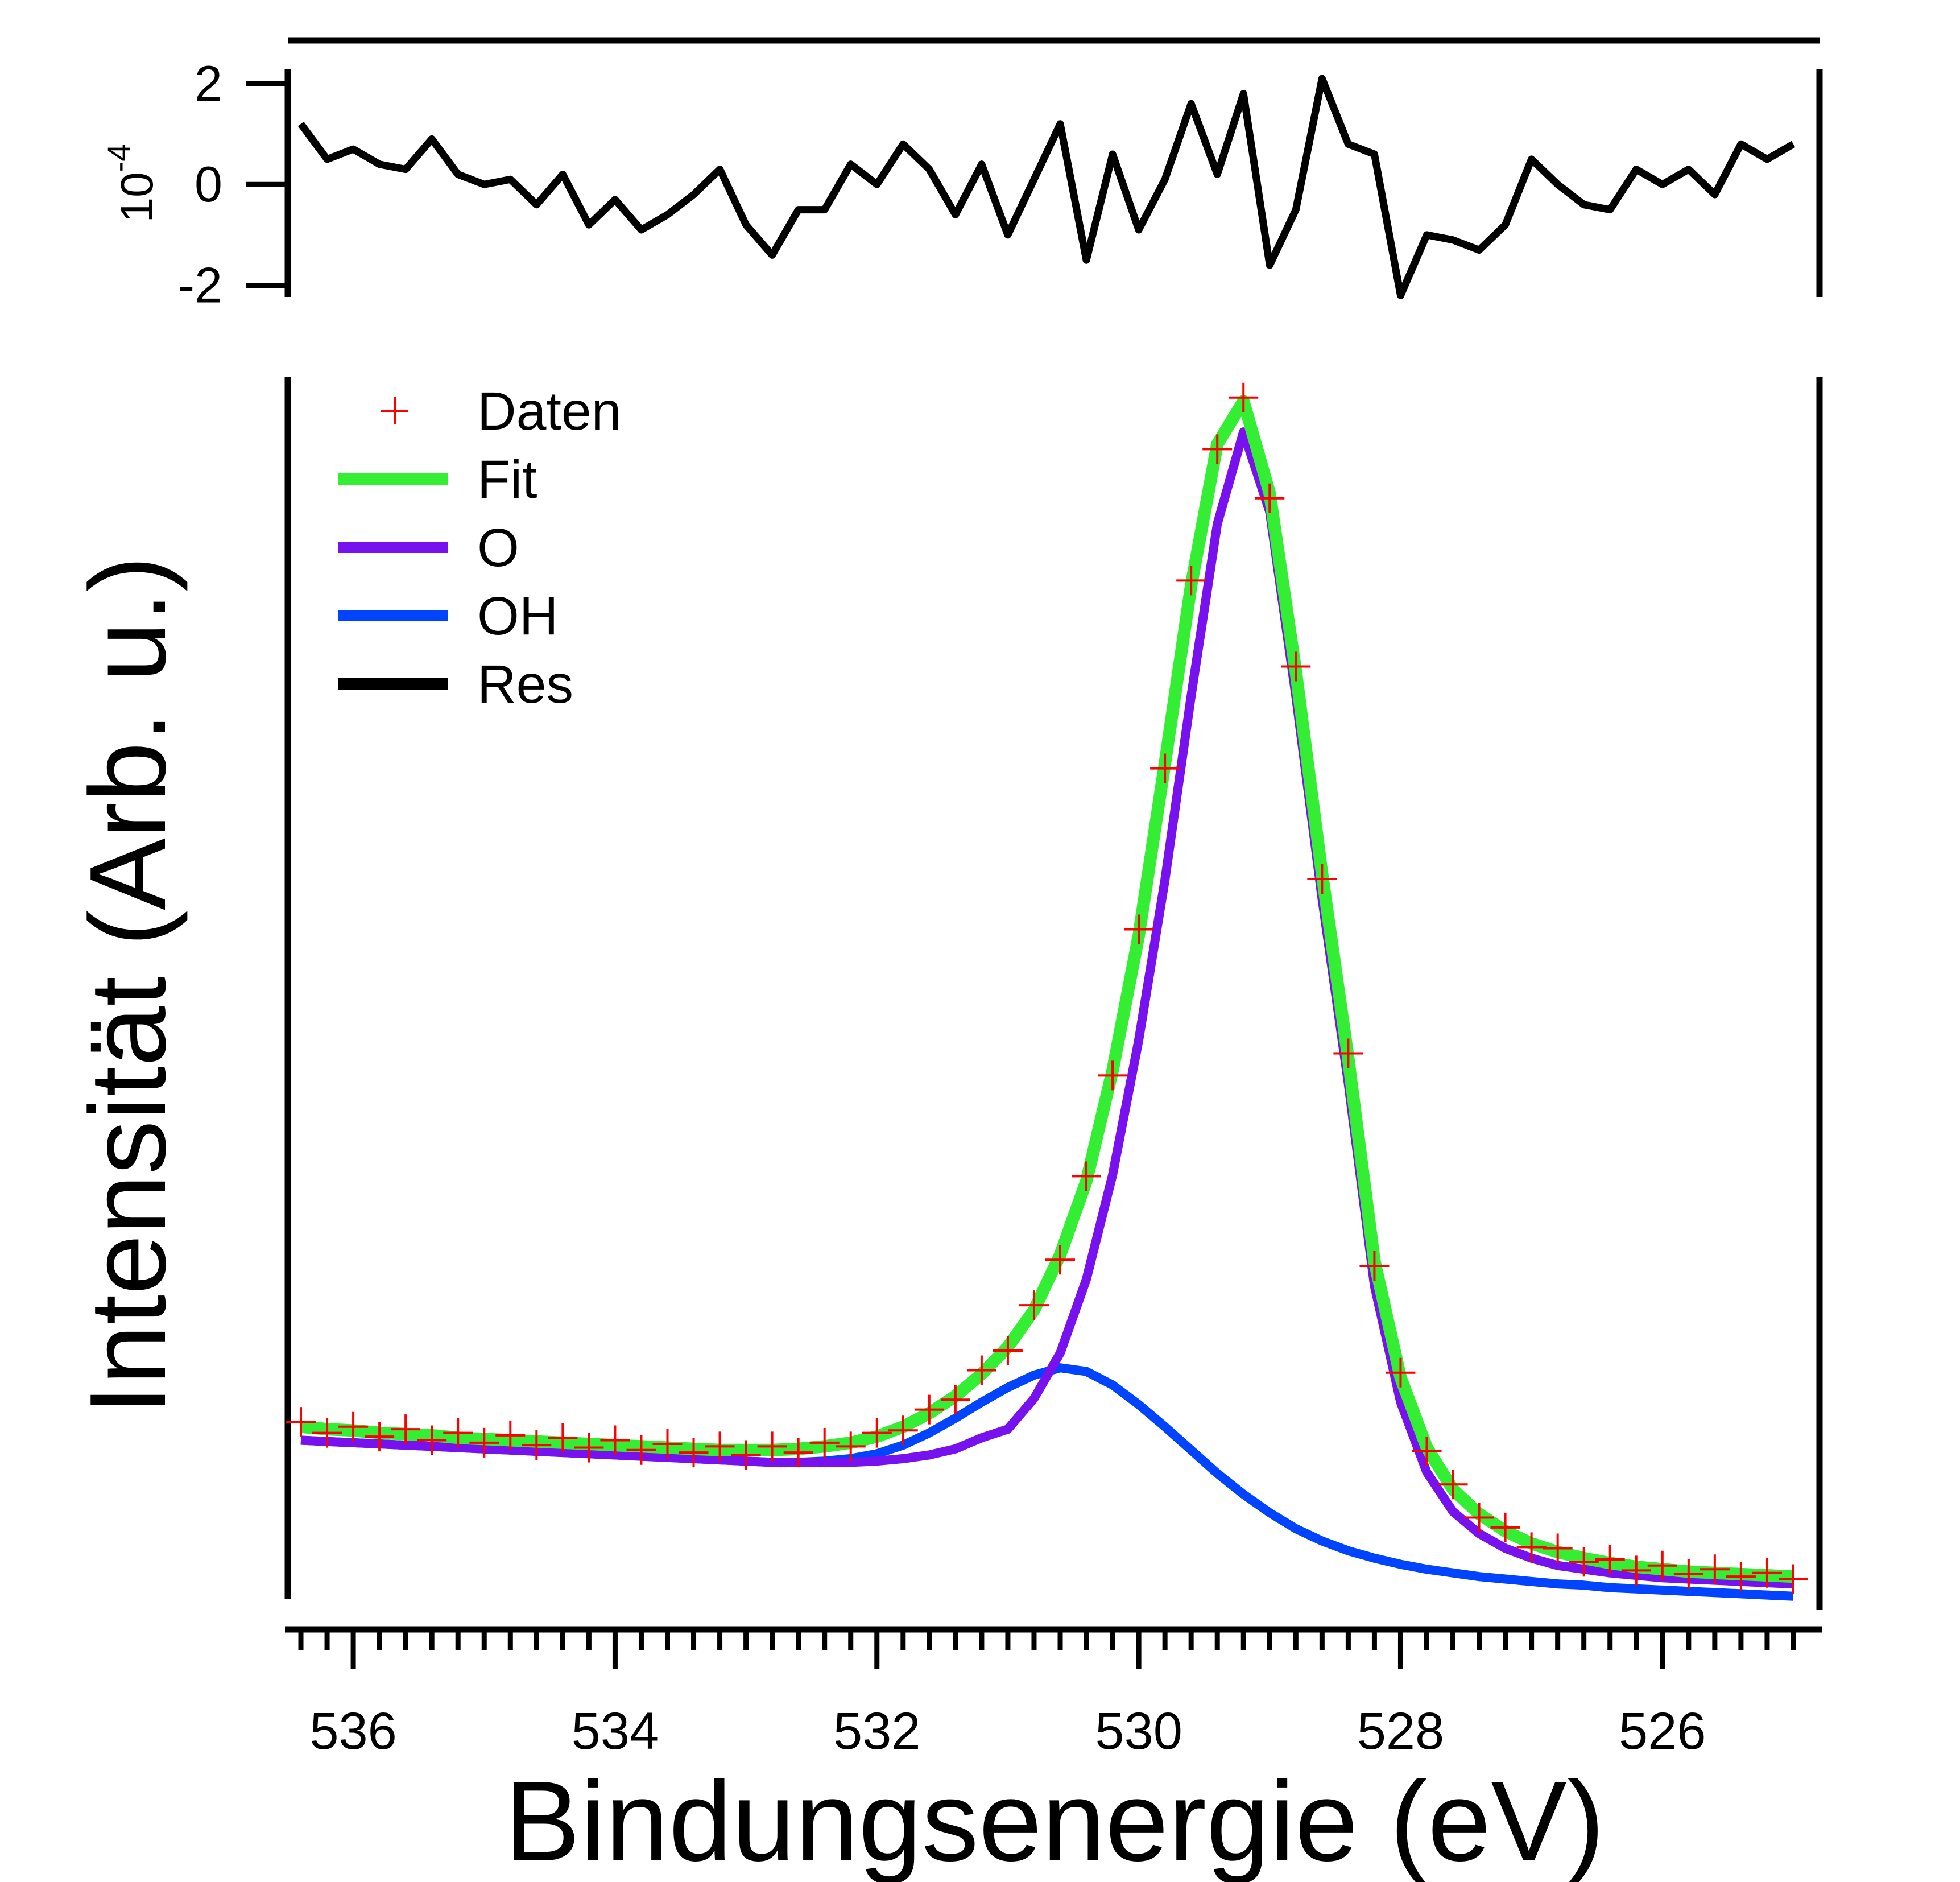 The image size is (1960, 1882). What do you see at coordinates (1046, 187) in the screenshot?
I see `series-line` at bounding box center [1046, 187].